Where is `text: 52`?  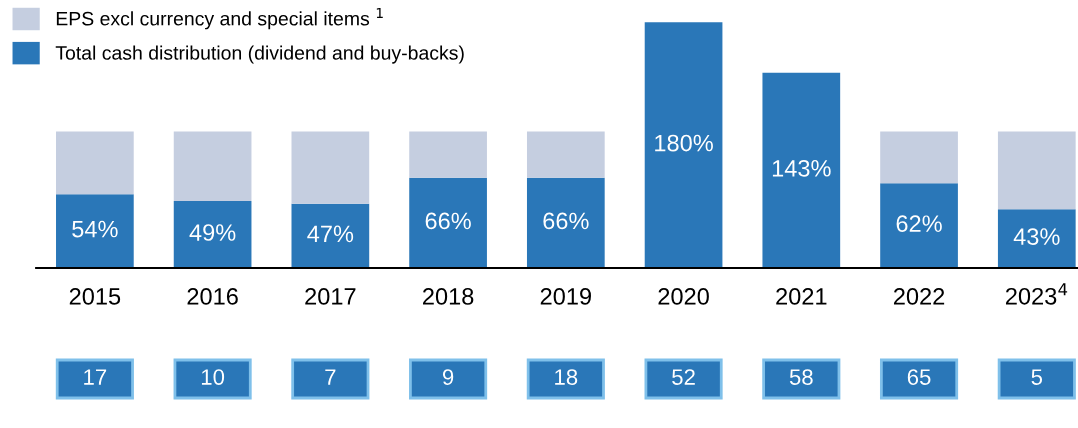
text: 52 is located at coordinates (683, 377).